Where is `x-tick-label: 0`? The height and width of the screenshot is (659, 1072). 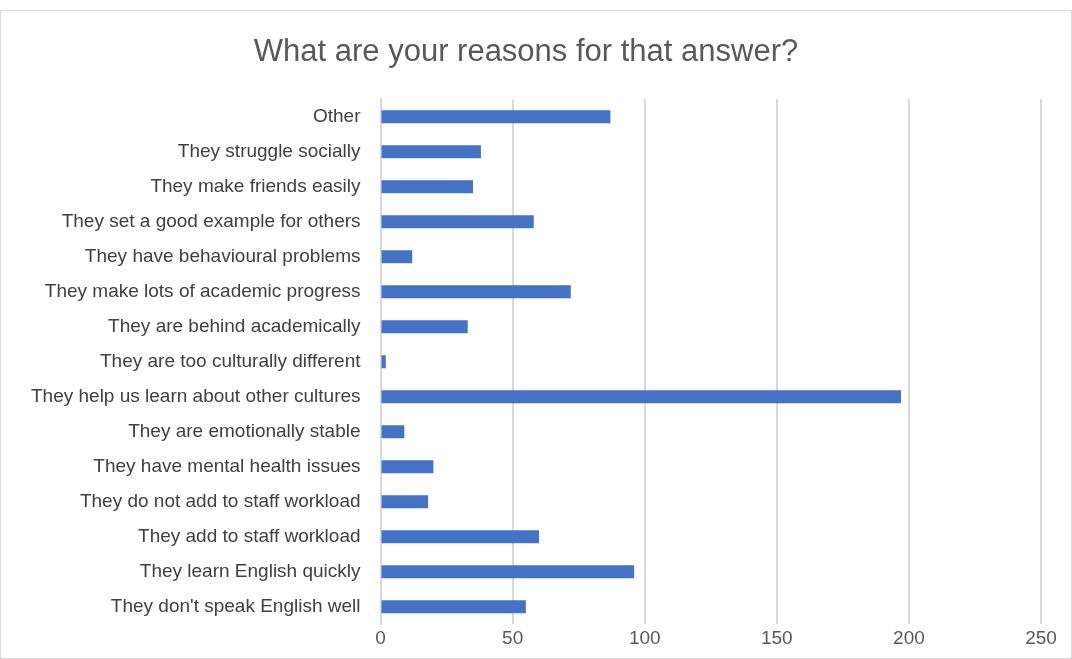 x-tick-label: 0 is located at coordinates (380, 637).